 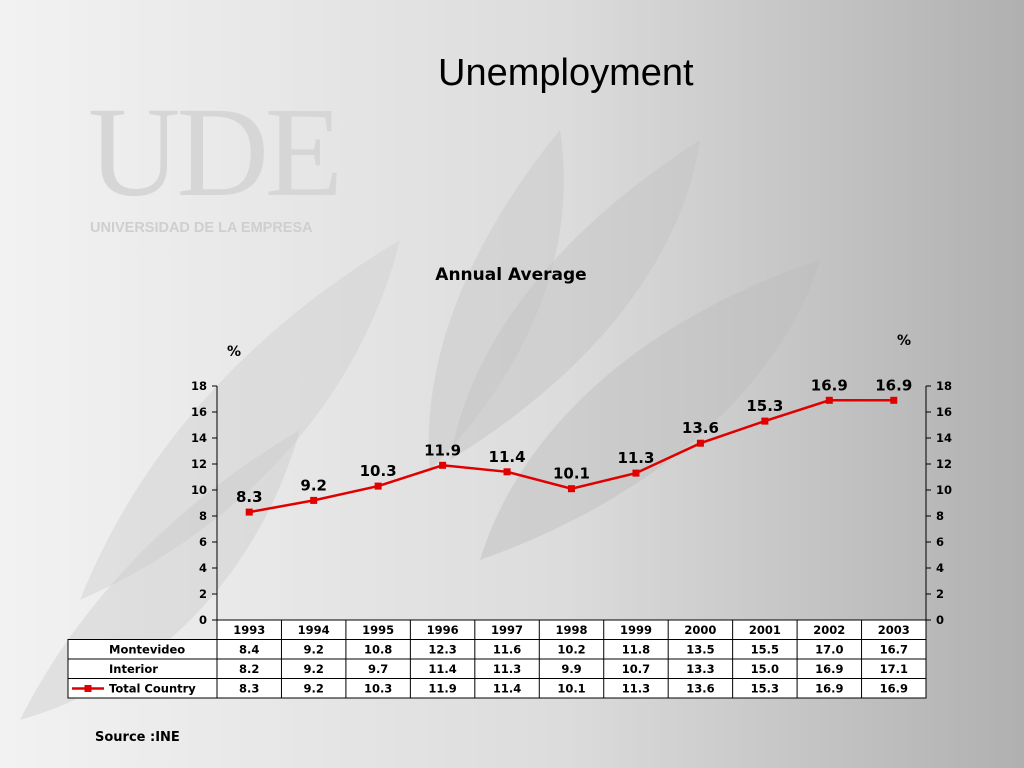 What do you see at coordinates (940, 568) in the screenshot?
I see `right-tick-label: 4` at bounding box center [940, 568].